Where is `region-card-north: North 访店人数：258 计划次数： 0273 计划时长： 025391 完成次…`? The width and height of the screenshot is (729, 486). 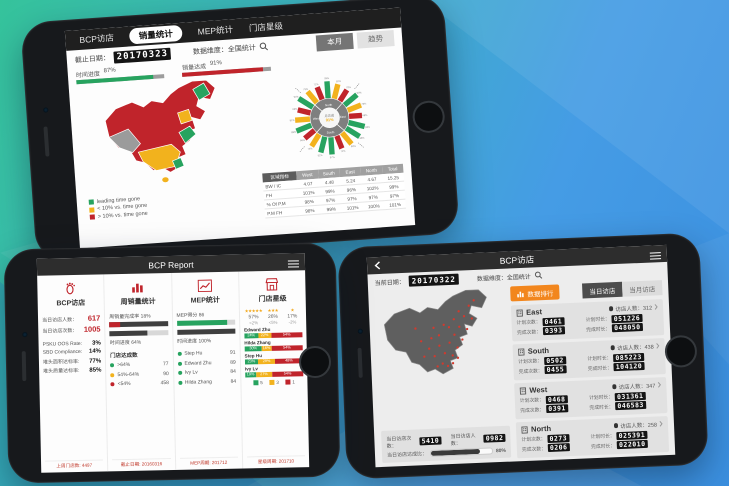
region-card-north: North 访店人数：258 计划次数： 0273 计划时长： 025391 完成次… is located at coordinates (592, 436).